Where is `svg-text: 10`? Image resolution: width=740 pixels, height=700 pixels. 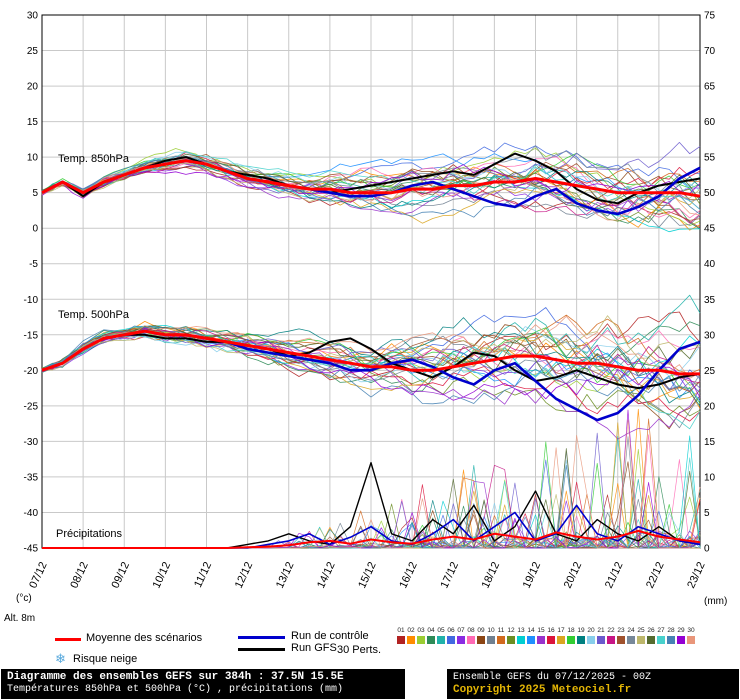 svg-text: 10 is located at coordinates (710, 477).